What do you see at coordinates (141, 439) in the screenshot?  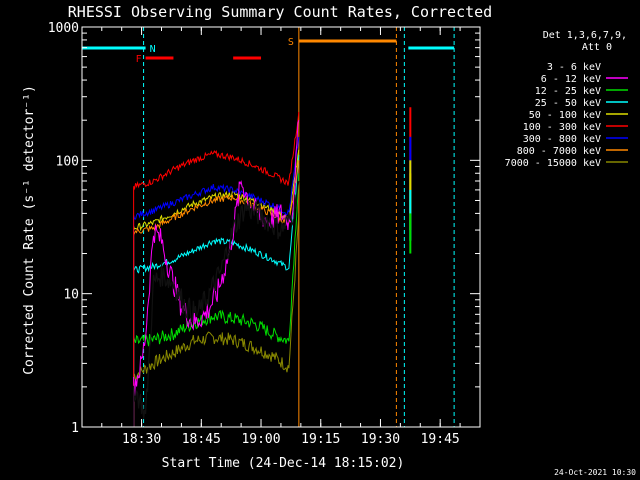 I see `x-tick-label: 18:30` at bounding box center [141, 439].